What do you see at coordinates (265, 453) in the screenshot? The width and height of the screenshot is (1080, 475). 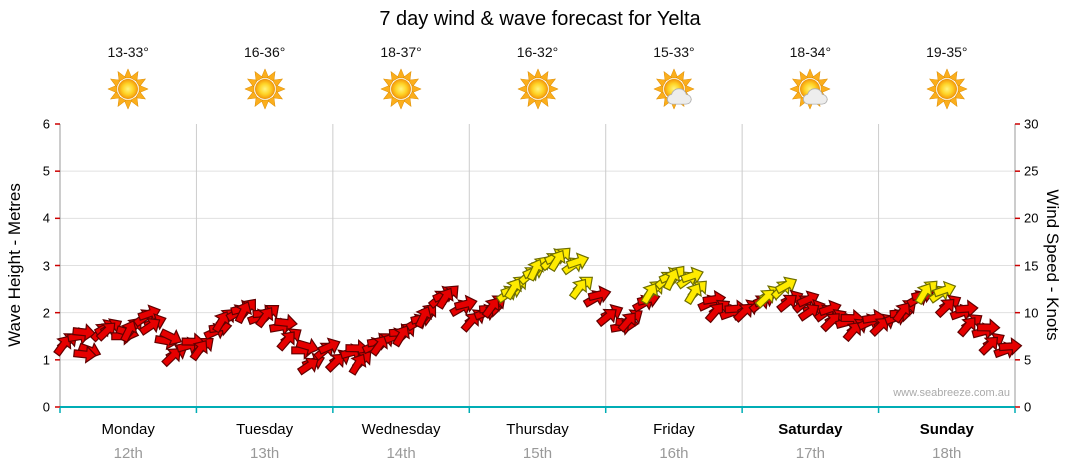 I see `day-date-label: 13th` at bounding box center [265, 453].